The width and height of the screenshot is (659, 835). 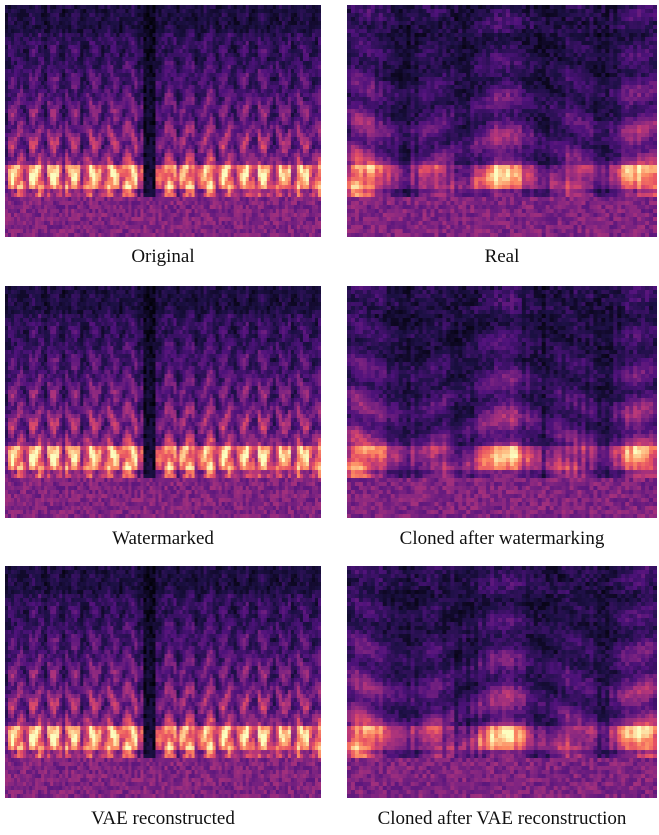 What do you see at coordinates (502, 257) in the screenshot?
I see `caption-real: Real` at bounding box center [502, 257].